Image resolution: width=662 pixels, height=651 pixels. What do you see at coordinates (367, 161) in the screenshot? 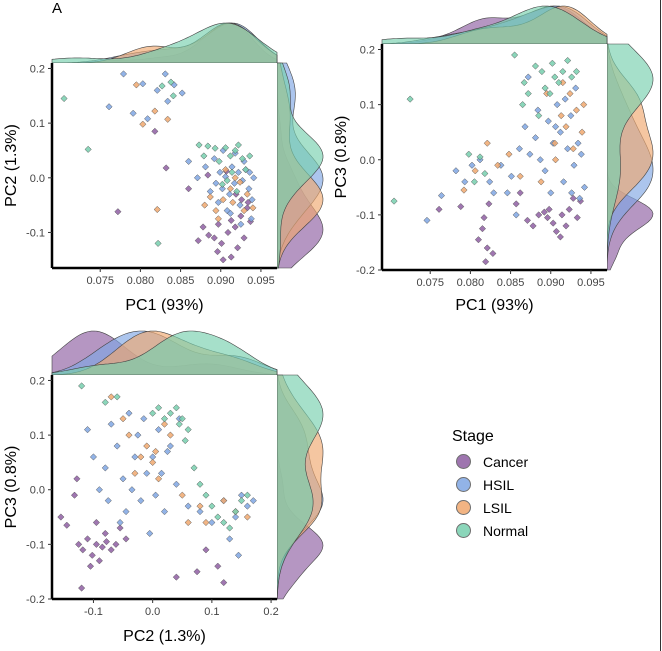
I see `y-tick-label: 0.0` at bounding box center [367, 161].